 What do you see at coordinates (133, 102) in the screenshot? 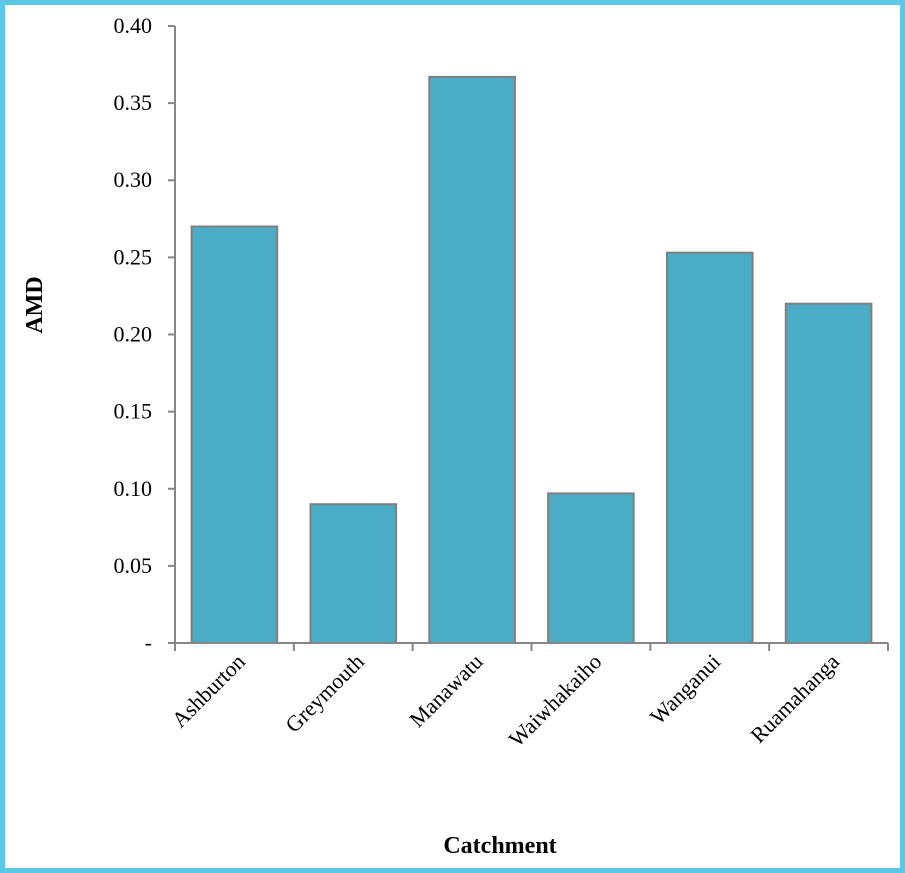
I see `y-tick-label: 0.35` at bounding box center [133, 102].